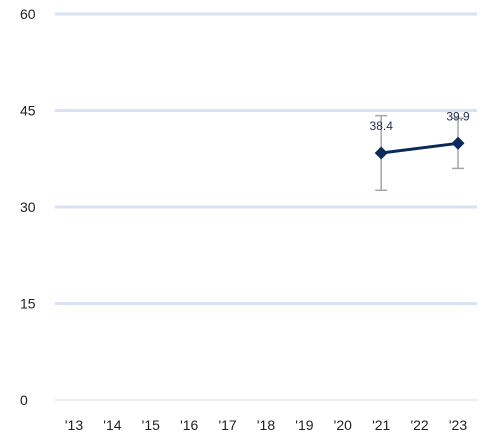 The height and width of the screenshot is (435, 487). What do you see at coordinates (74, 425) in the screenshot?
I see `x-tick-label: '13` at bounding box center [74, 425].